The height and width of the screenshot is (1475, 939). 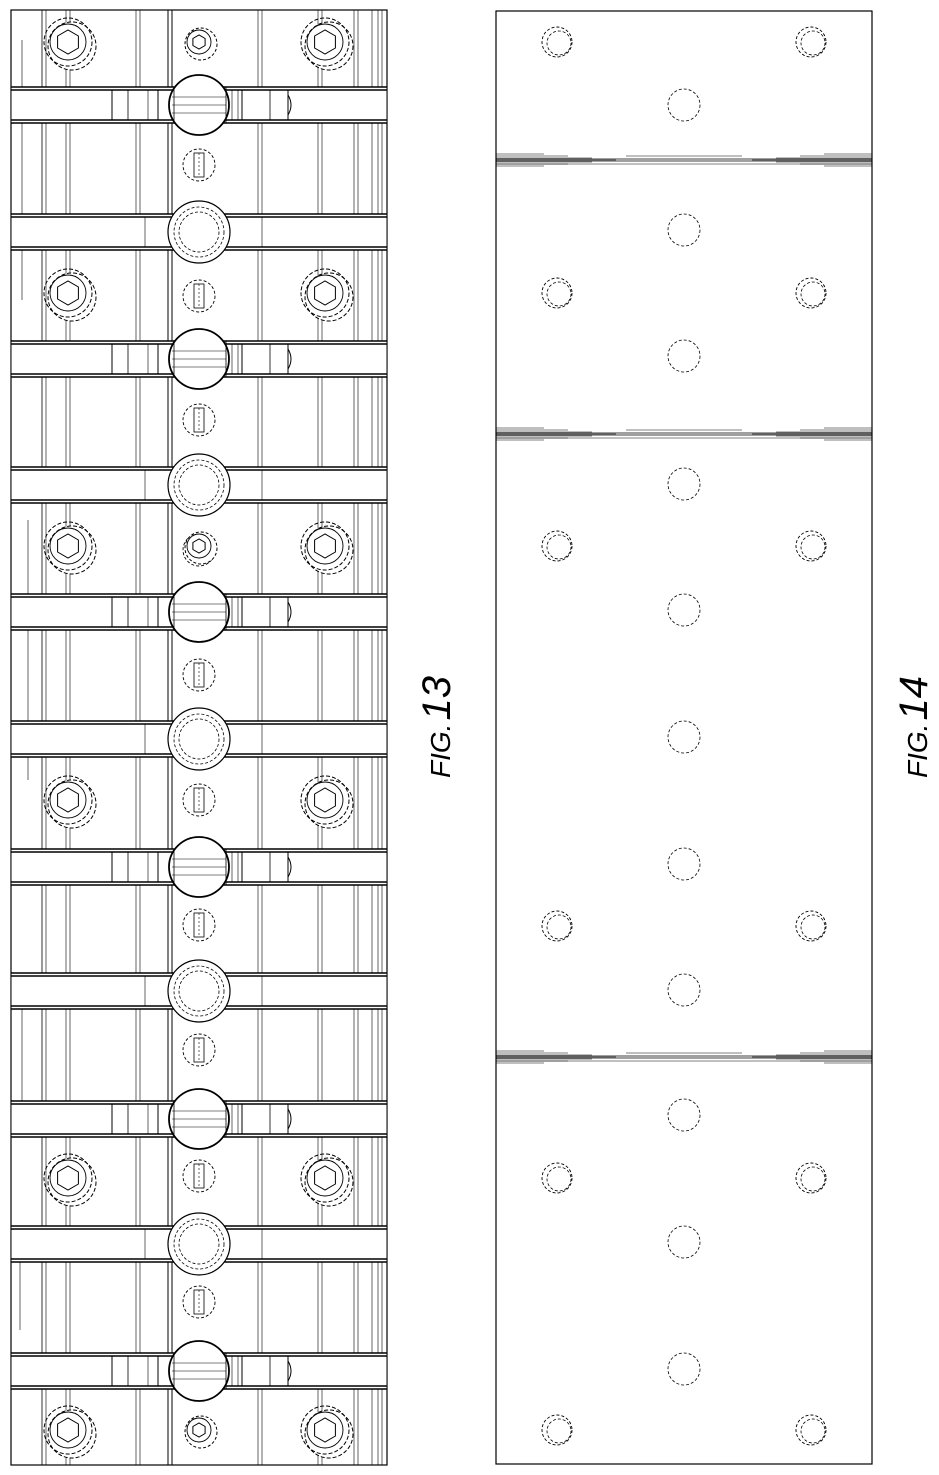 What do you see at coordinates (914, 698) in the screenshot?
I see `fig-14-number: 14` at bounding box center [914, 698].